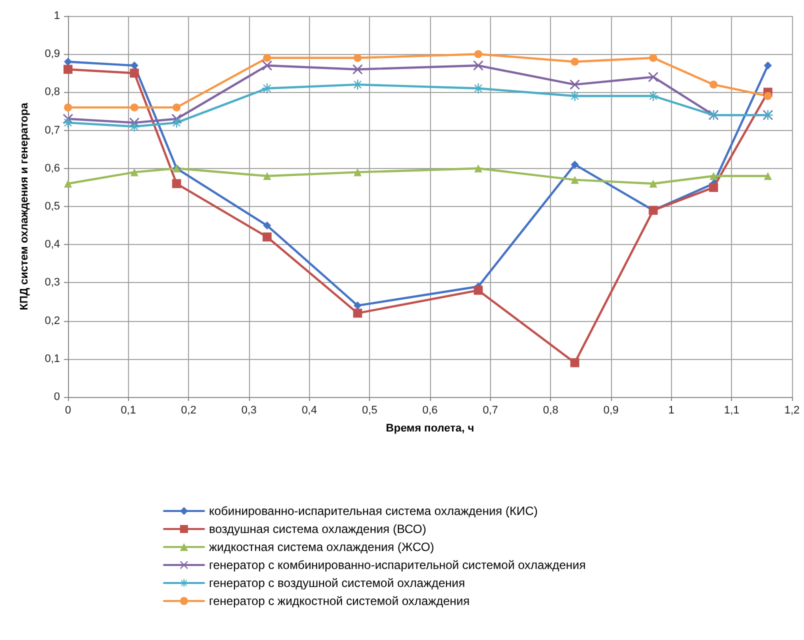  I want to click on legend-label: жидкостная система охлаждения (ЖСО), so click(321, 547).